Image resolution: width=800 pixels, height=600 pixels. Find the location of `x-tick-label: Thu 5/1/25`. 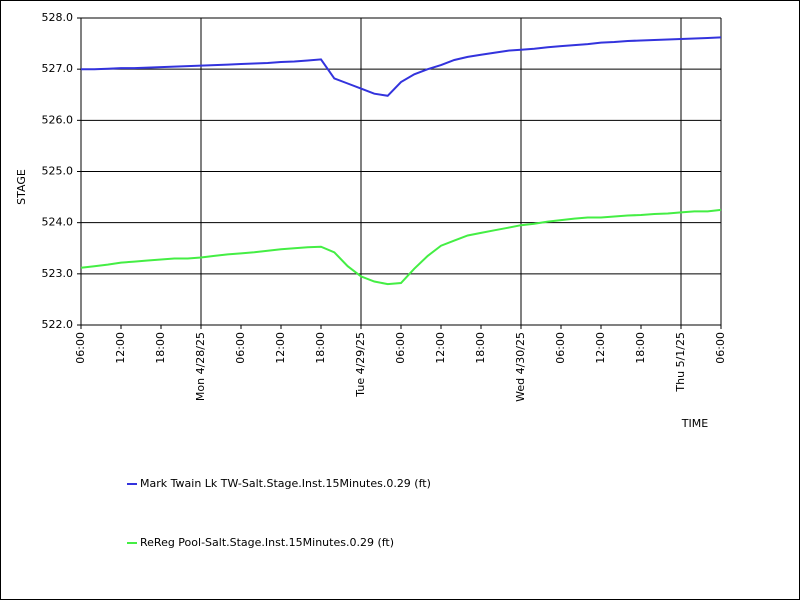

x-tick-label: Thu 5/1/25 is located at coordinates (680, 362).